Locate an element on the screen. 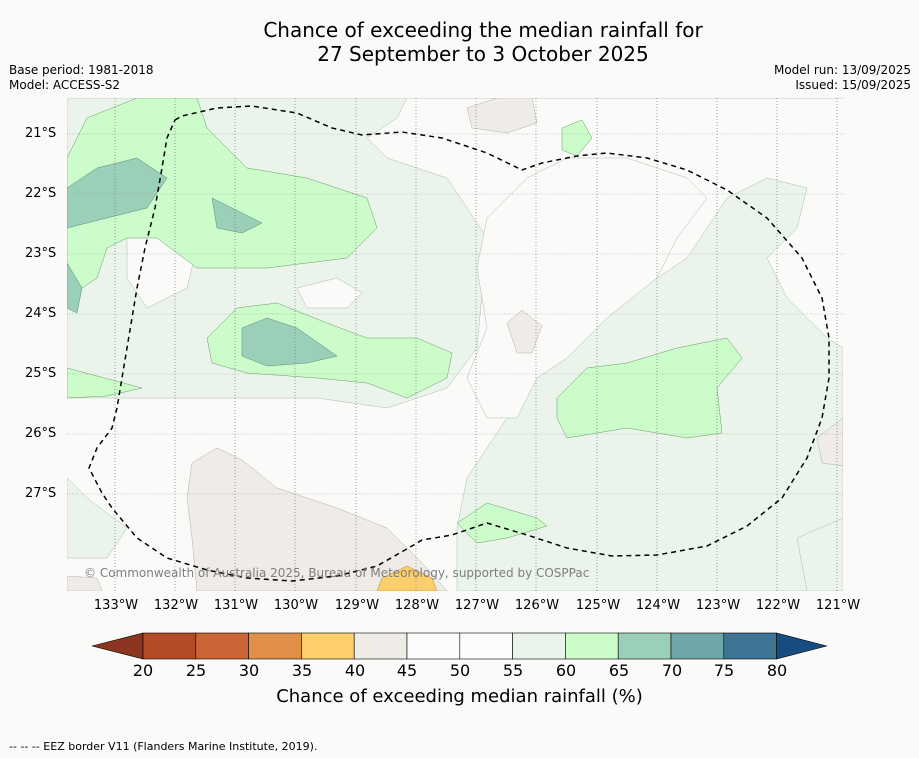  lon-label: 130°W is located at coordinates (296, 605).